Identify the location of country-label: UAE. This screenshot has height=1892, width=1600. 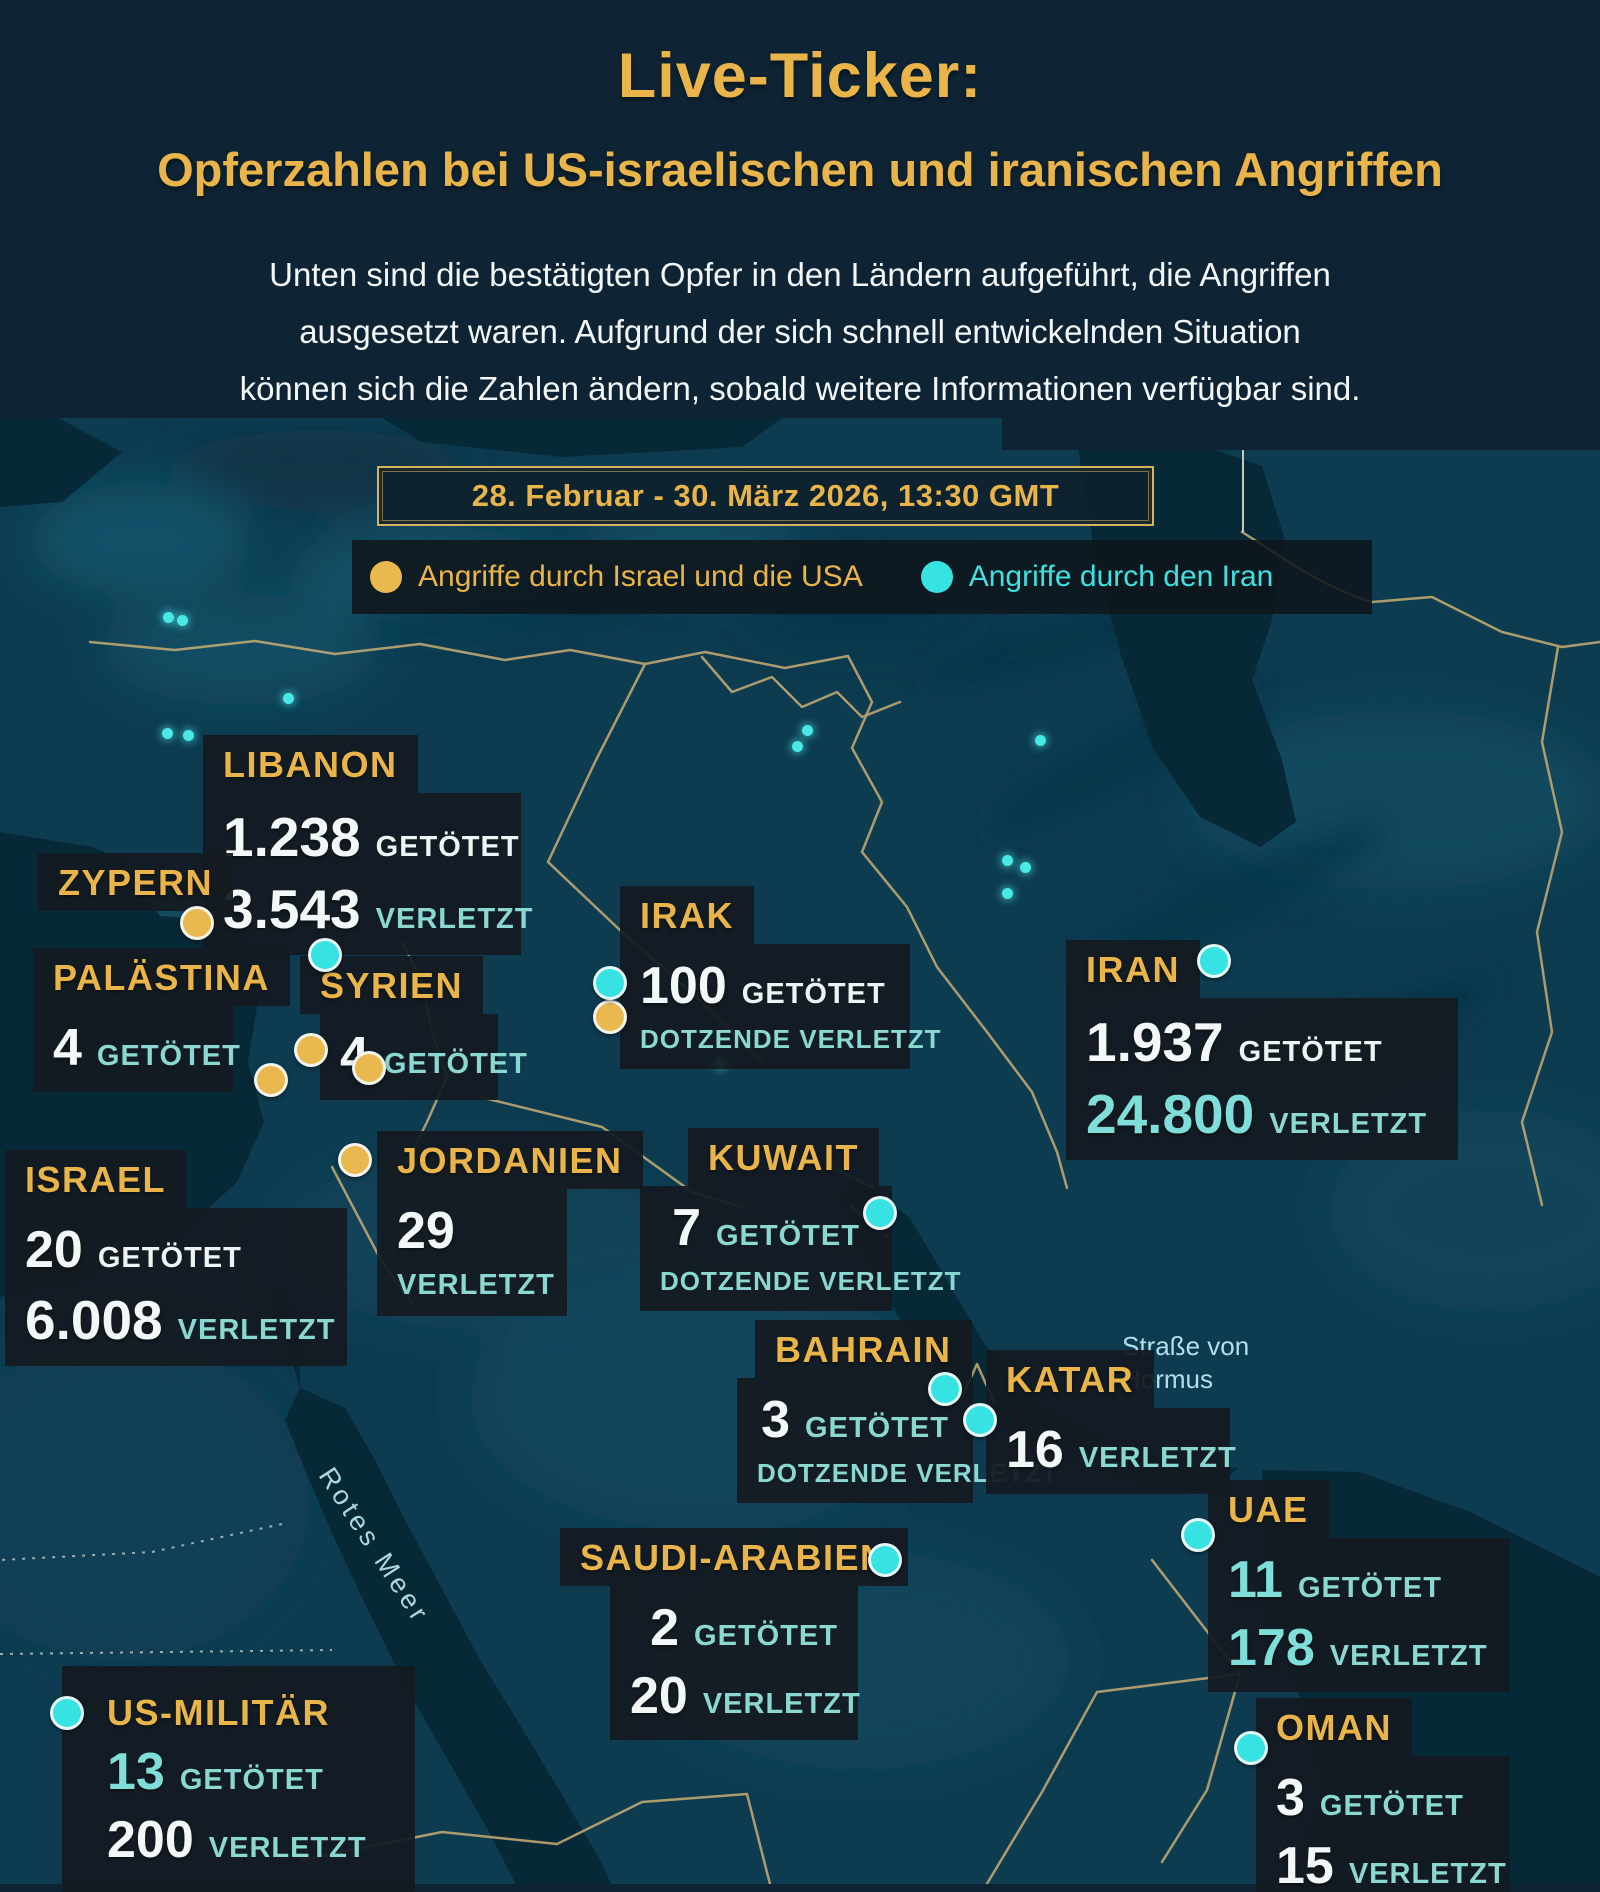
(1268, 1509).